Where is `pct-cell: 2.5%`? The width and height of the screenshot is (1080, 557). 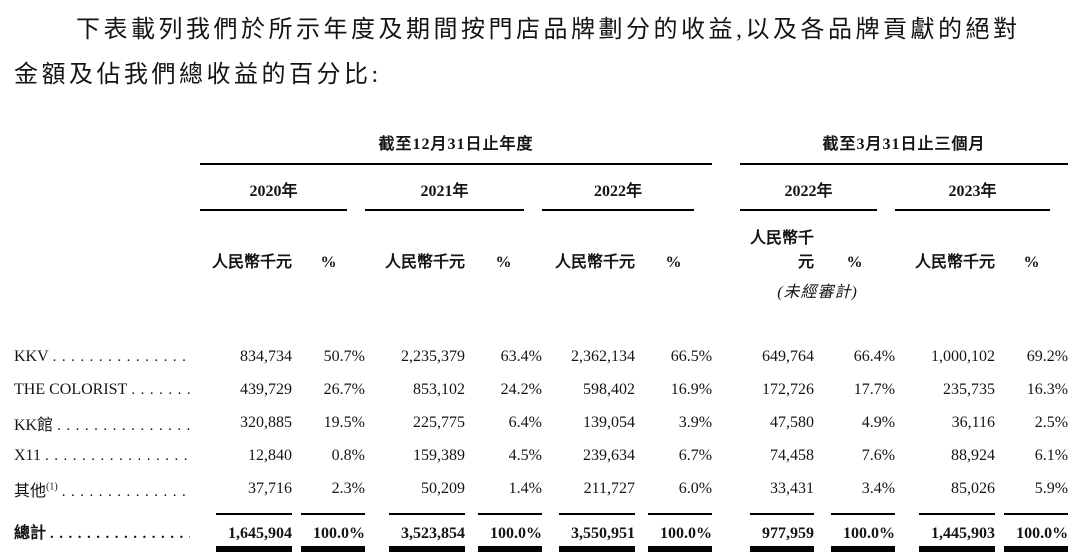
pct-cell: 2.5% is located at coordinates (1051, 422).